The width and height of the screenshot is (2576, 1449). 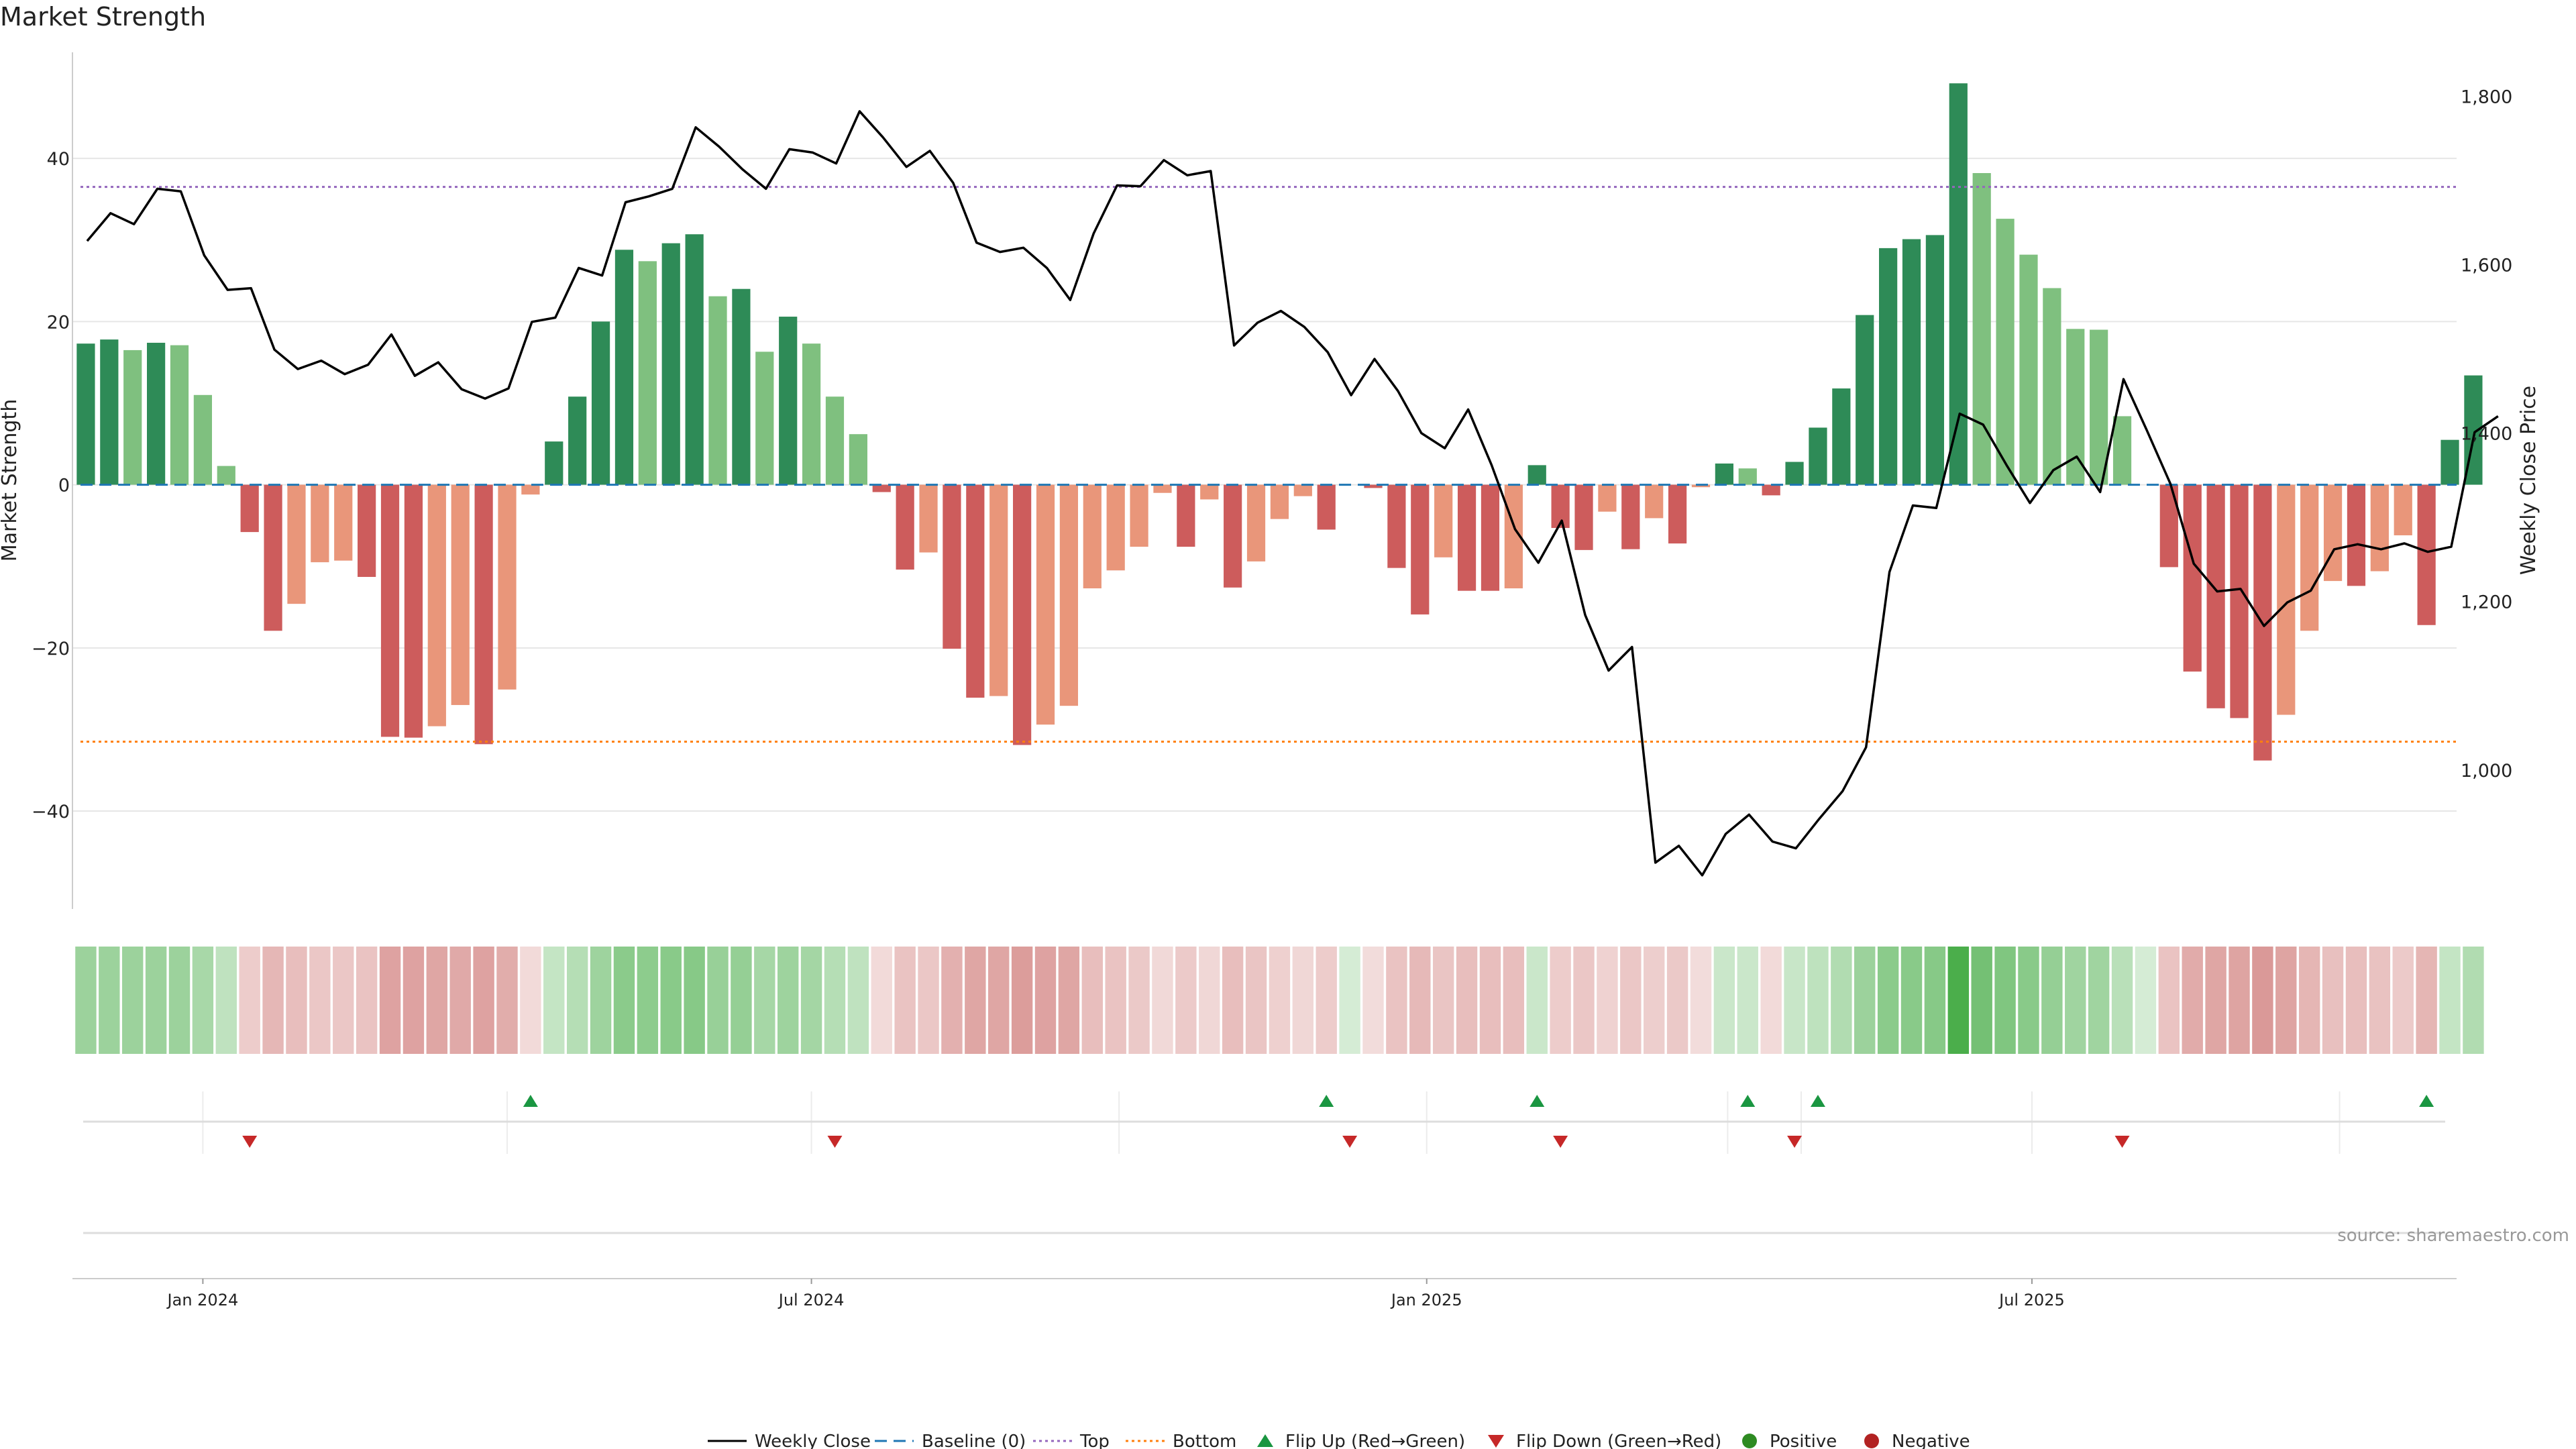 What do you see at coordinates (58, 159) in the screenshot?
I see `left-y-tick-label: 40` at bounding box center [58, 159].